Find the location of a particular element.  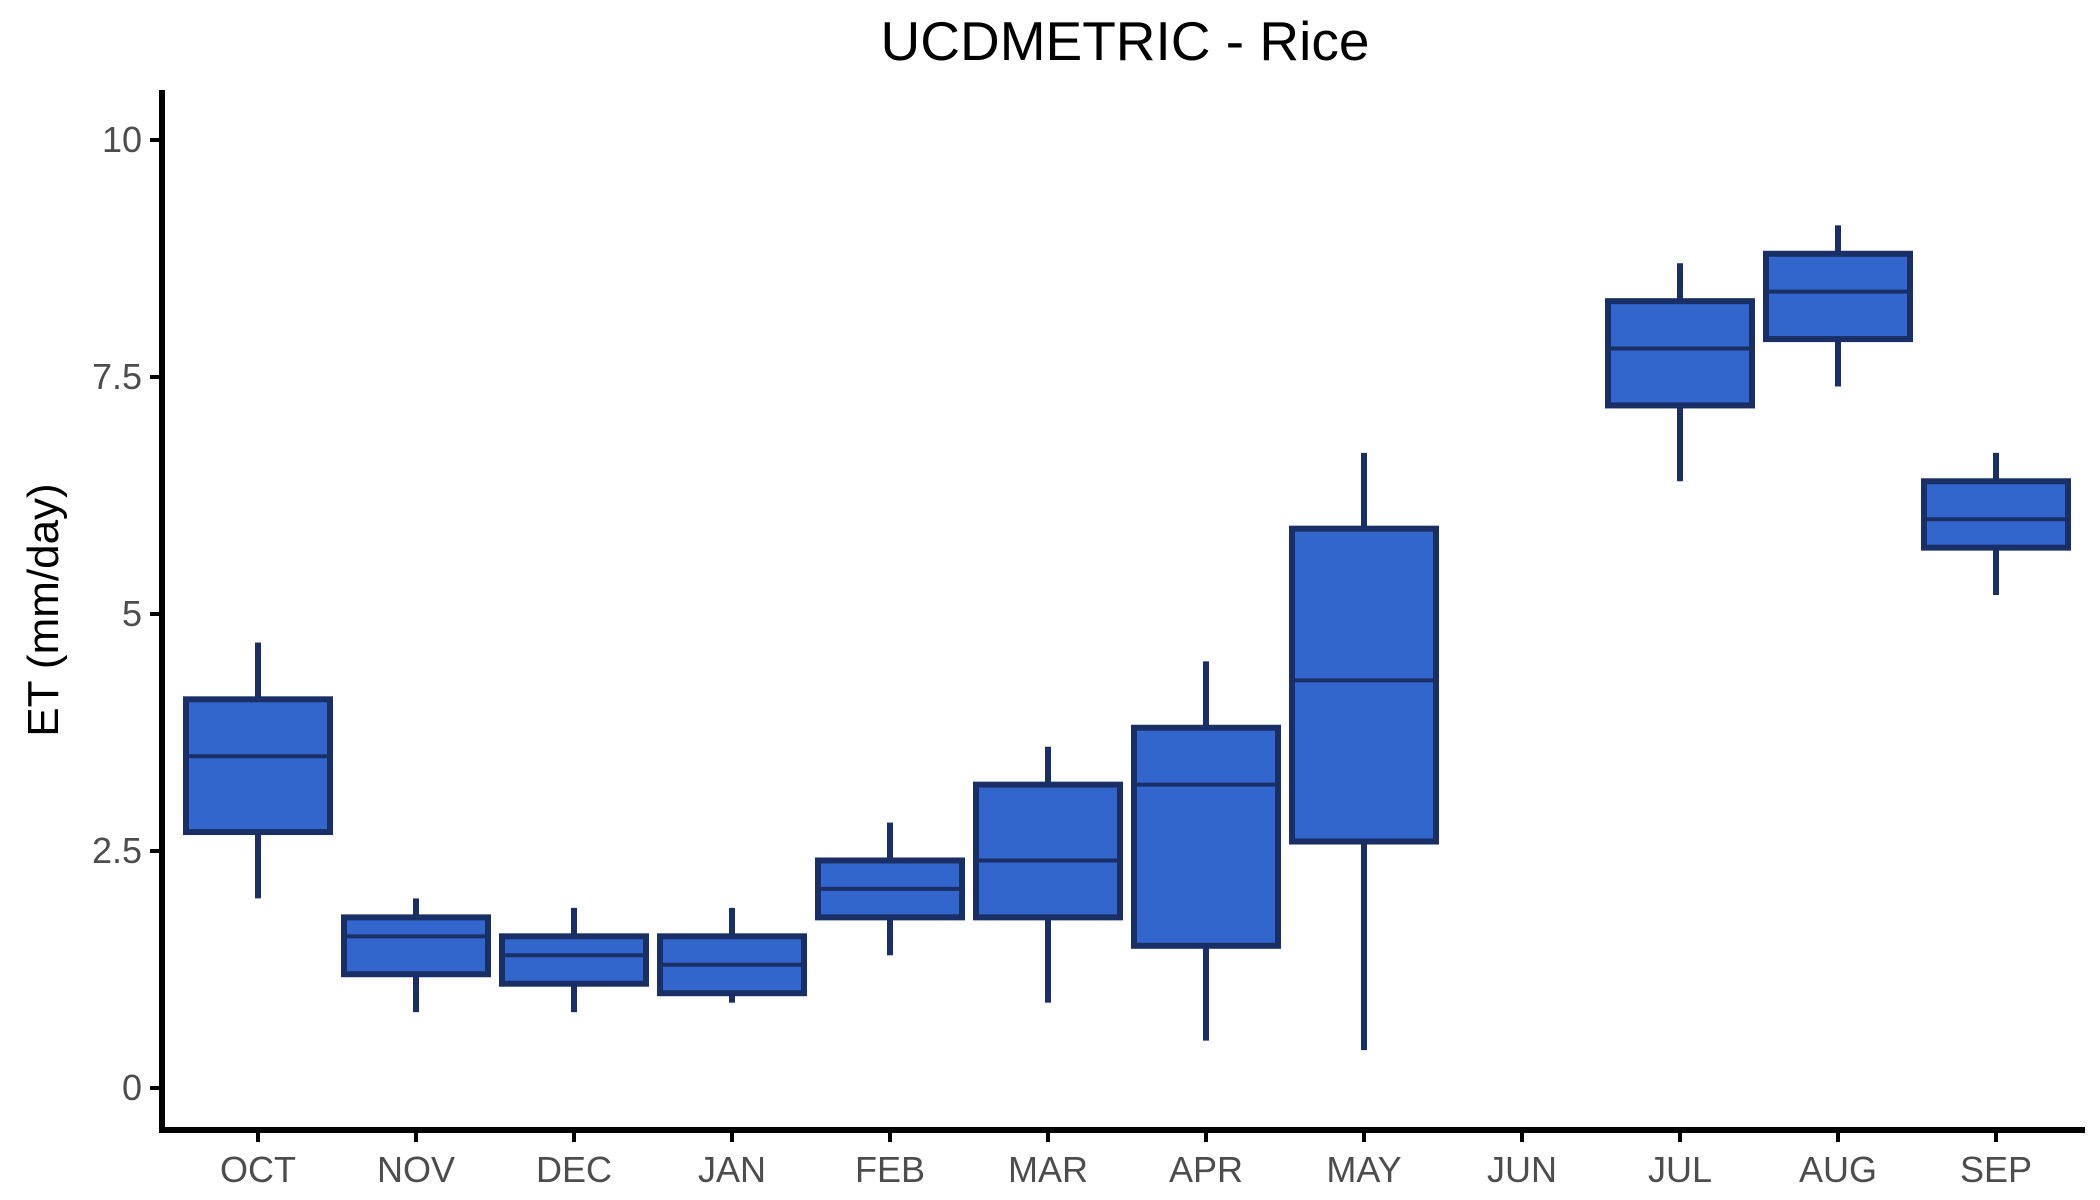

y-axis-title: ET (mm/day) is located at coordinates (43, 609).